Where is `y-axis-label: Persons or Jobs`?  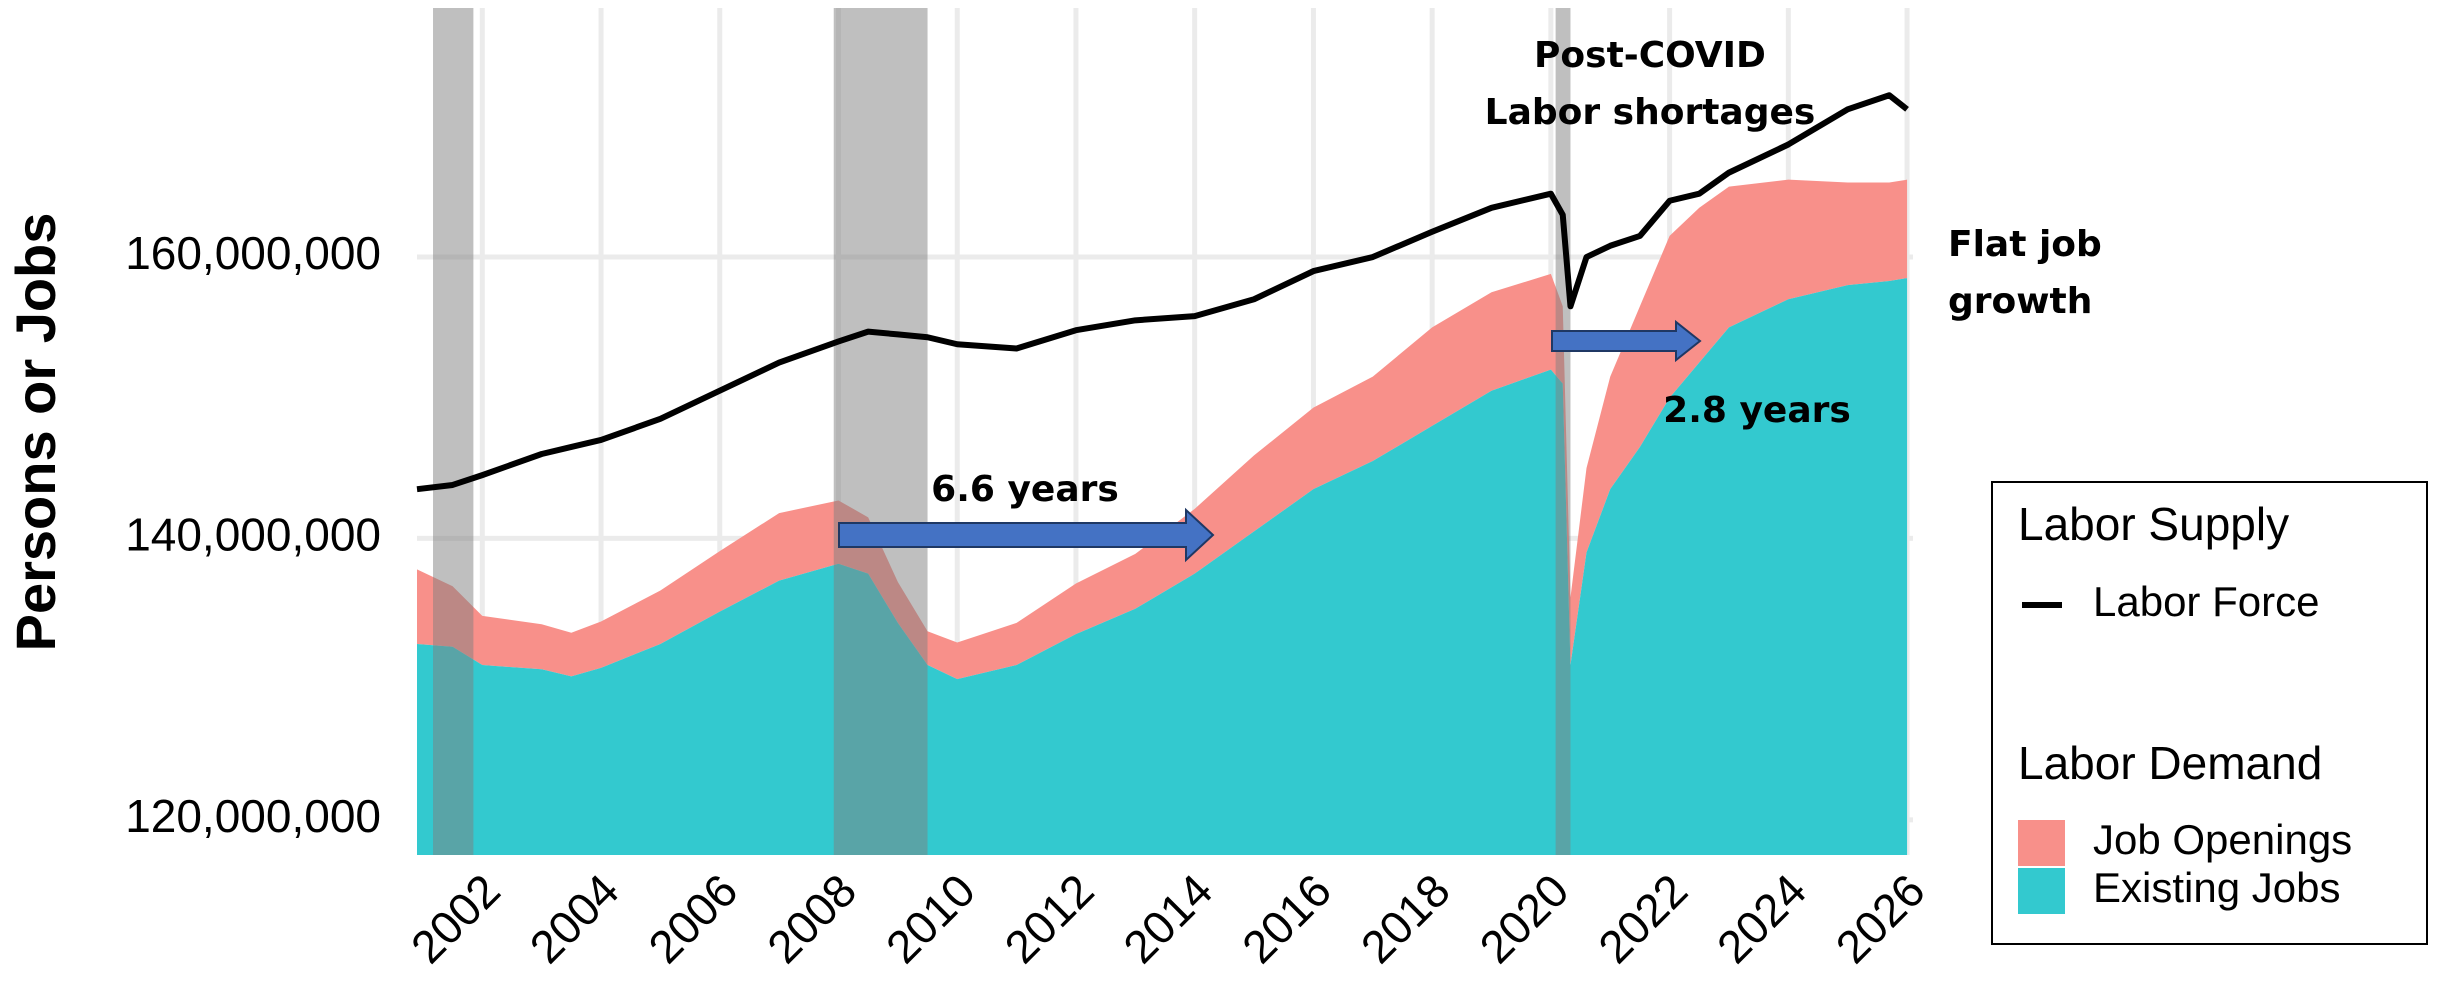 y-axis-label: Persons or Jobs is located at coordinates (35, 432).